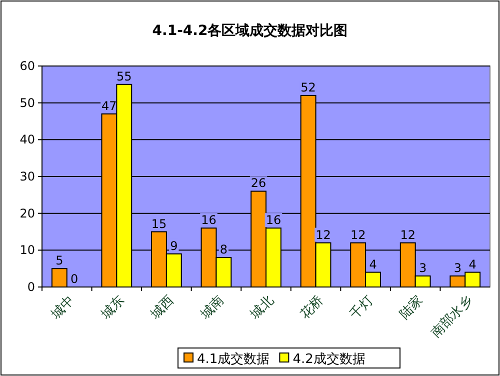 The image size is (500, 376). What do you see at coordinates (27, 66) in the screenshot?
I see `y-tick-label: 60` at bounding box center [27, 66].